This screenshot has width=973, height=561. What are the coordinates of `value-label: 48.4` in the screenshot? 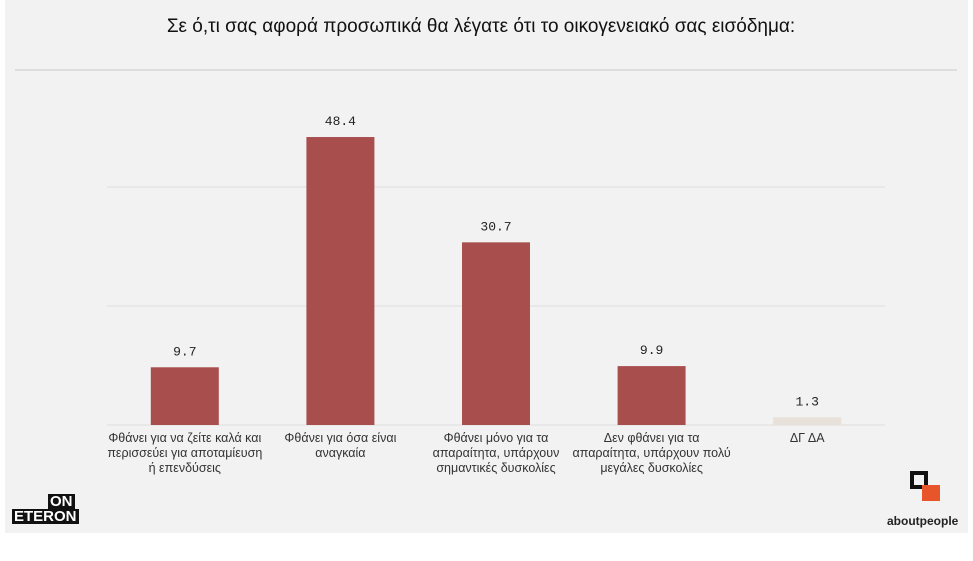 It's located at (340, 121).